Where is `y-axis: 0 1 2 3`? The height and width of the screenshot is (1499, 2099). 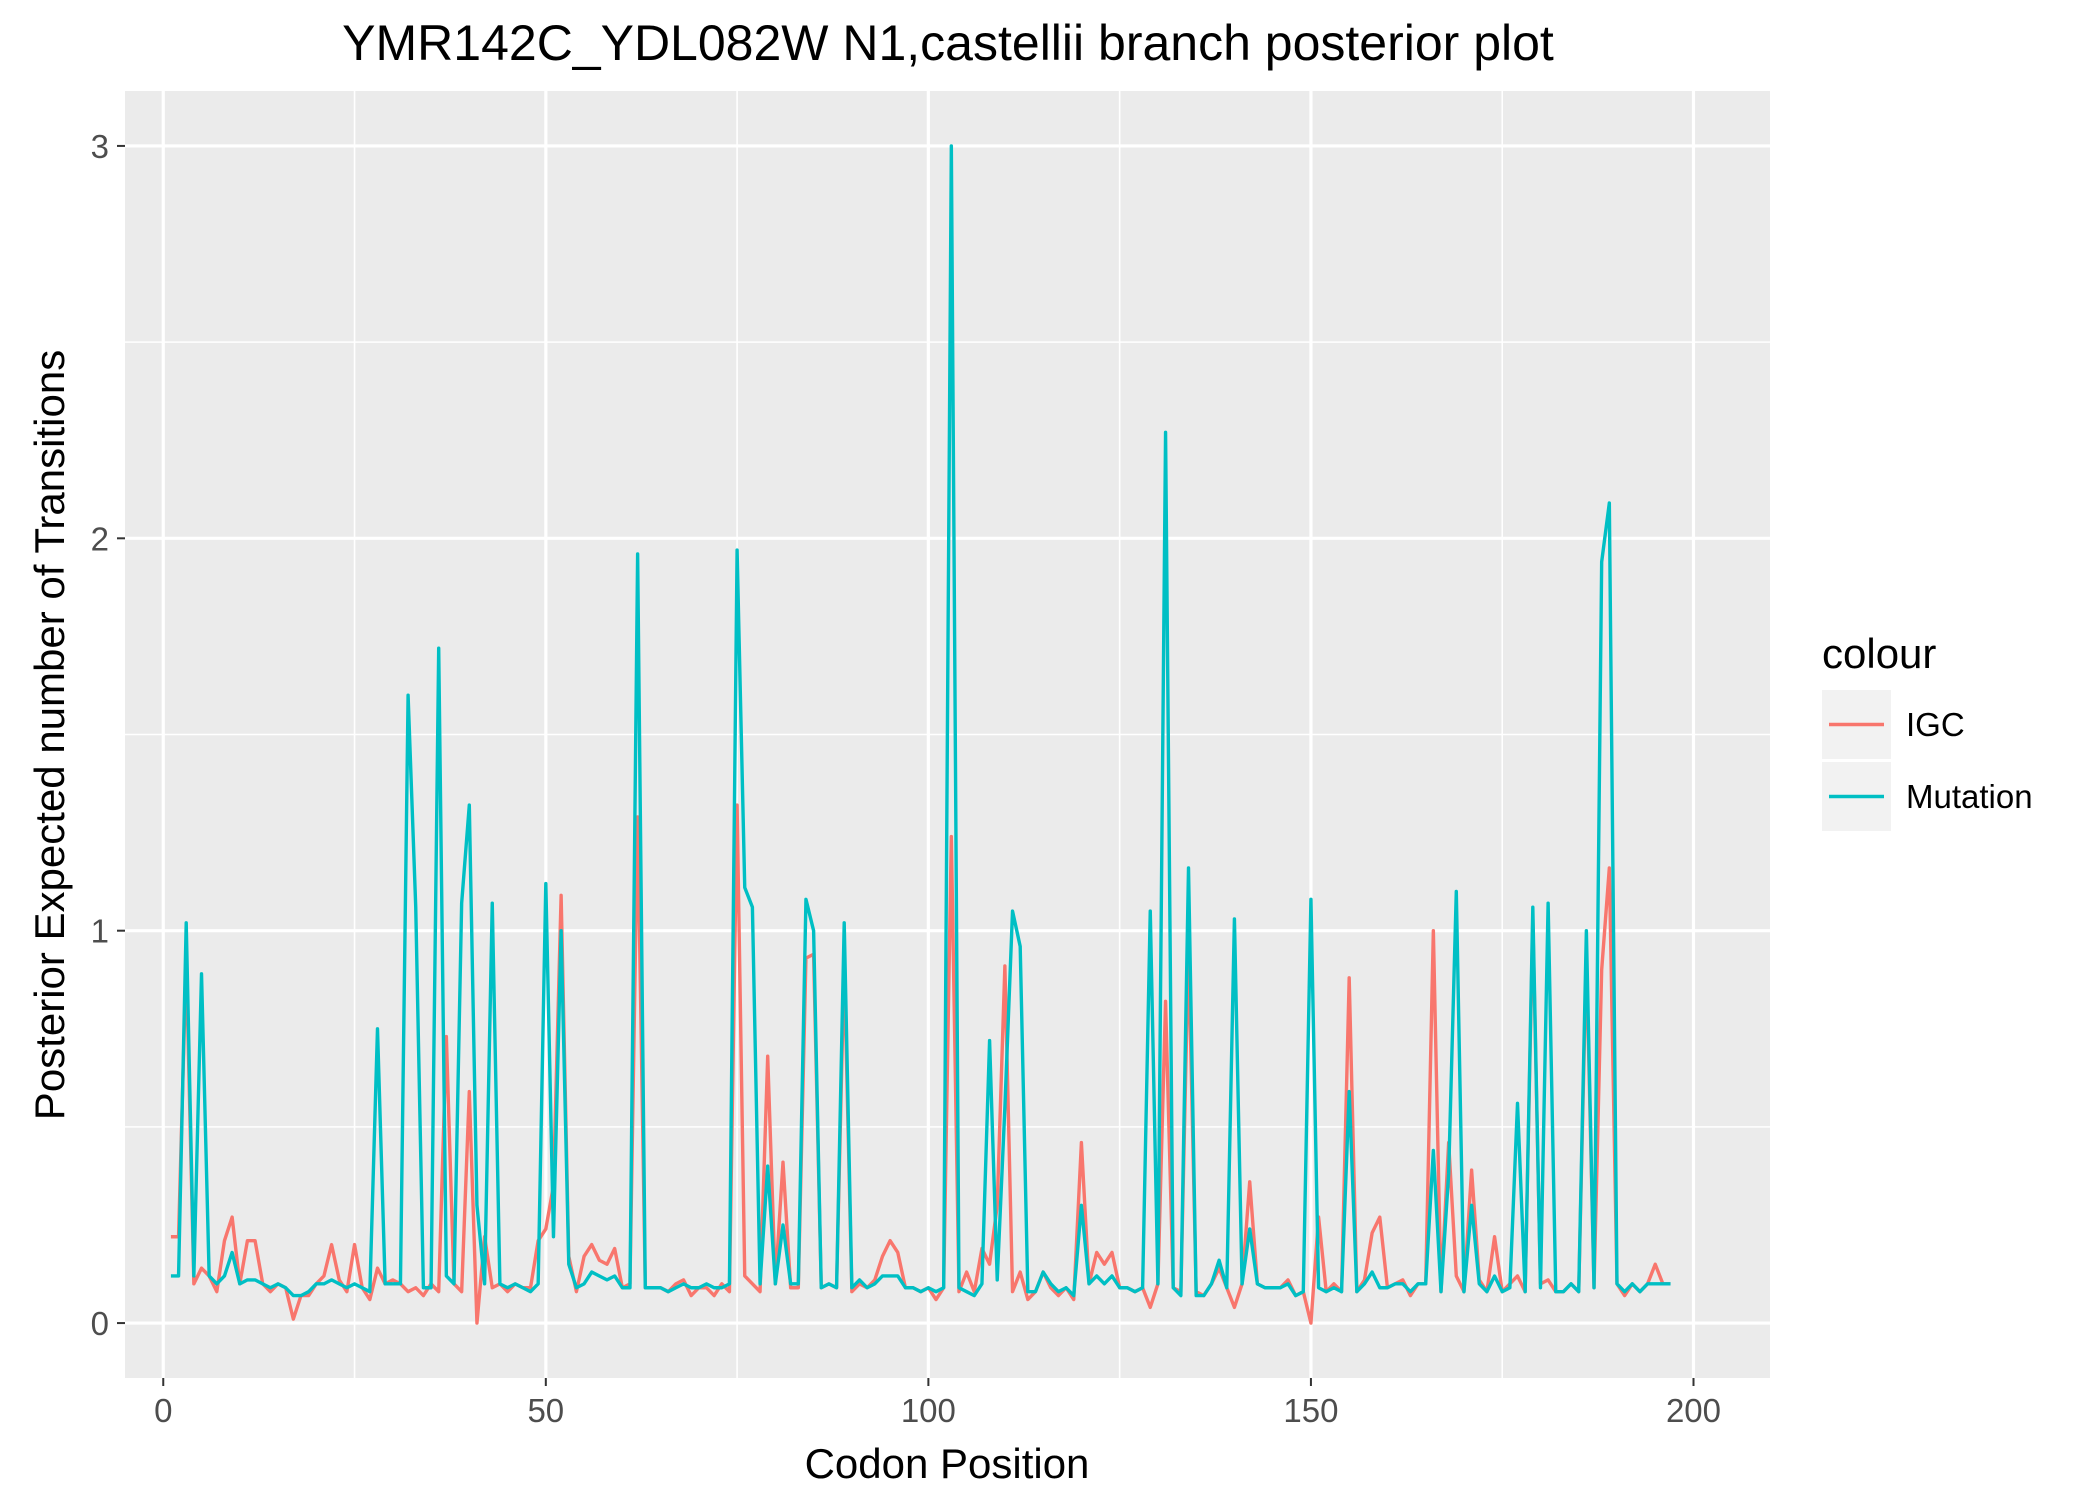
y-axis: 0 1 2 3 is located at coordinates (108, 735).